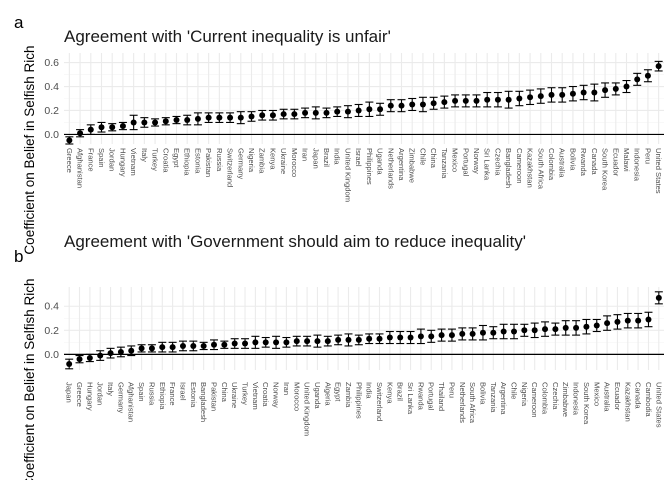 This screenshot has height=480, width=672. I want to click on x-tick-label: Thailand, so click(441, 396).